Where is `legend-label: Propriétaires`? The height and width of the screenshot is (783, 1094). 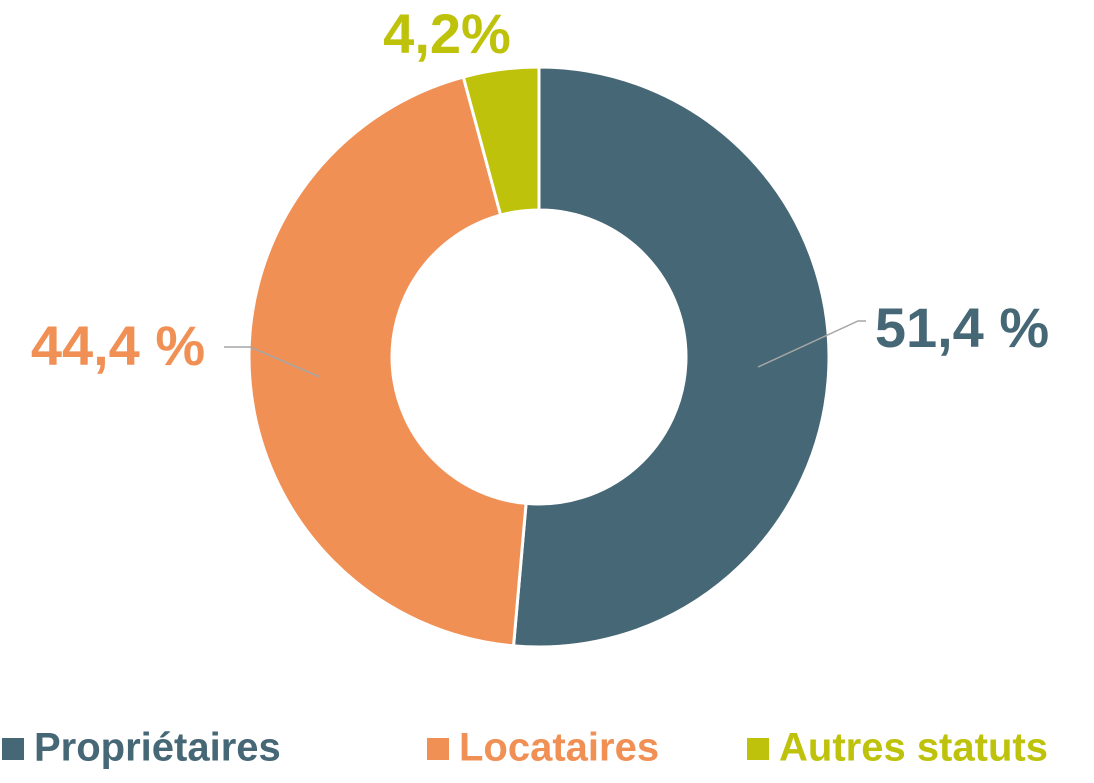
legend-label: Propriétaires is located at coordinates (157, 748).